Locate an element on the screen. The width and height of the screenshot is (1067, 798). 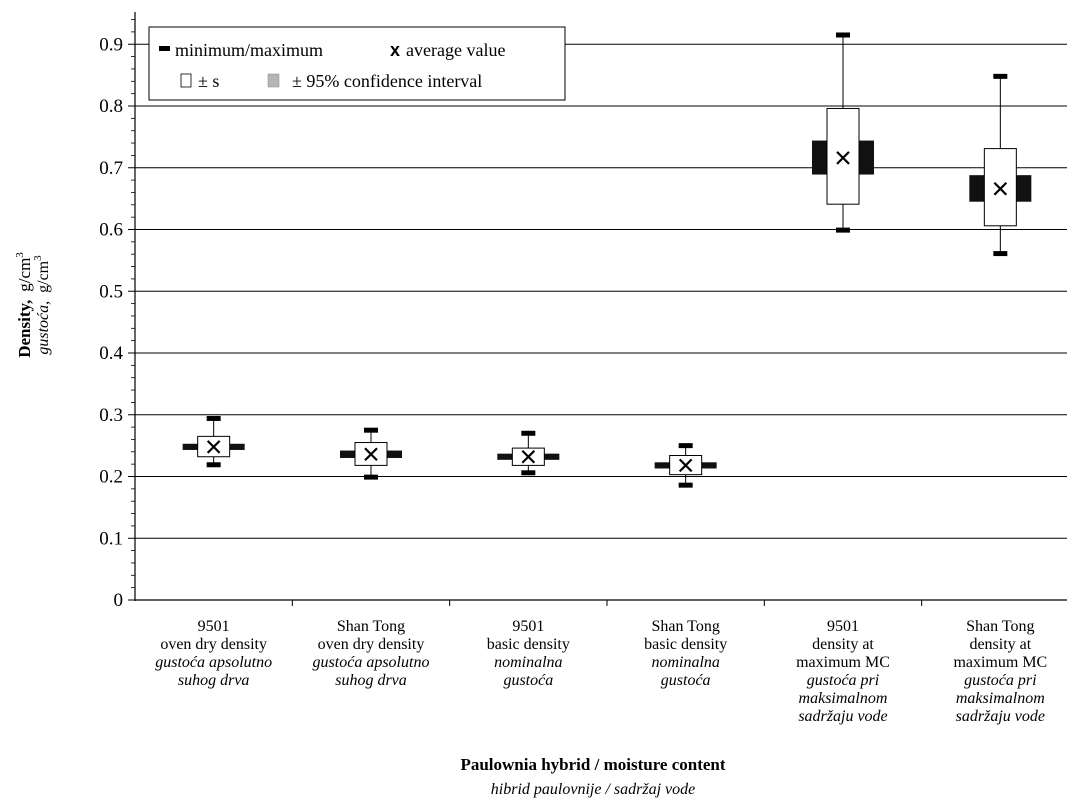
x-axis-title-secondary: hibrid paulovnije / sadržaj vode is located at coordinates (593, 789).